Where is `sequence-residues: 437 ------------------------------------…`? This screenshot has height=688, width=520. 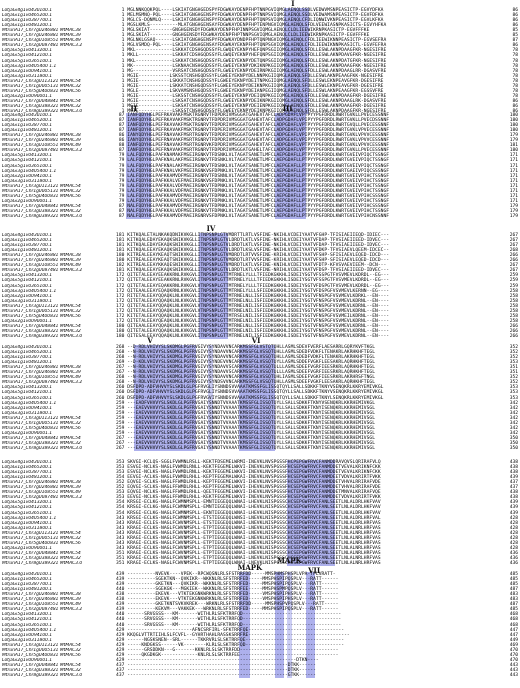 sequence-residues: 437 ------------------------------------… is located at coordinates (216, 665).